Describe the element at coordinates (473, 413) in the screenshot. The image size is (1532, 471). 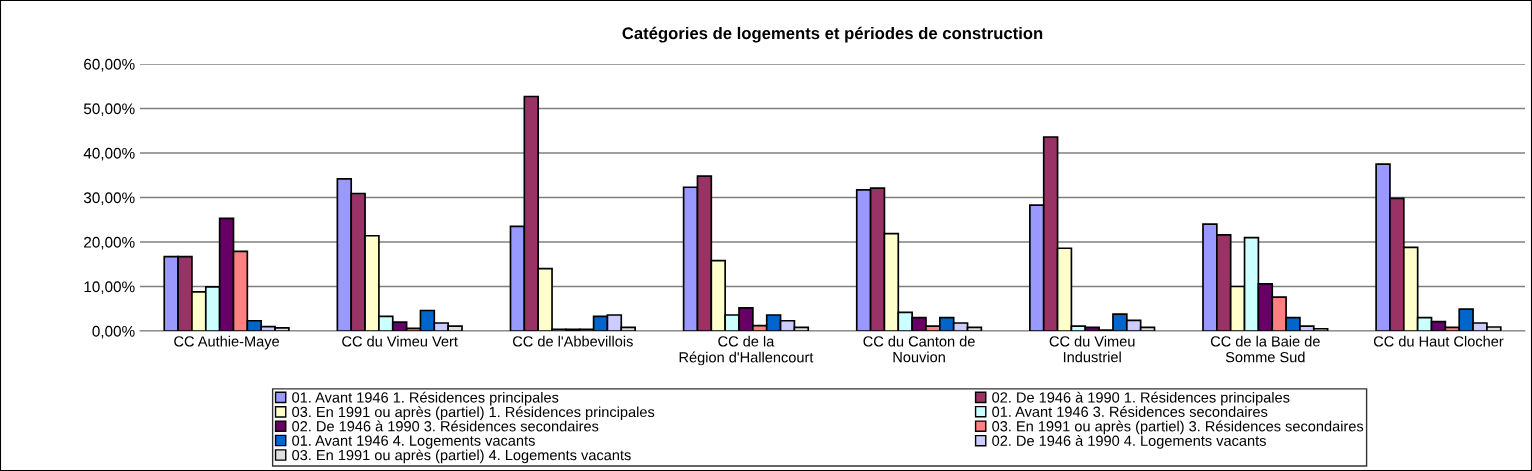
I see `legend-label: 03. En 1991 ou après (partiel) 1. Résidences principales` at that location.